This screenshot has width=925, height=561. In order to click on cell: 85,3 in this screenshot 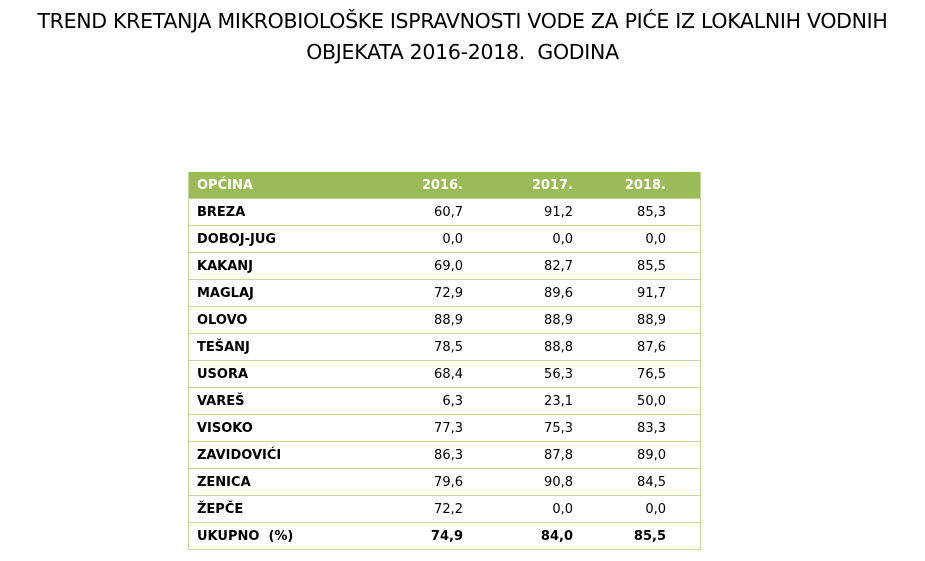, I will do `click(640, 212)`.